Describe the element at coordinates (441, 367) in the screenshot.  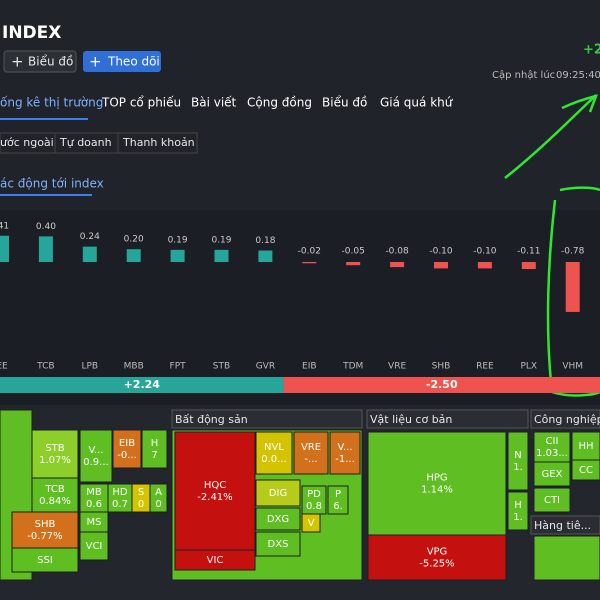
I see `x-tick-label: SHB` at that location.